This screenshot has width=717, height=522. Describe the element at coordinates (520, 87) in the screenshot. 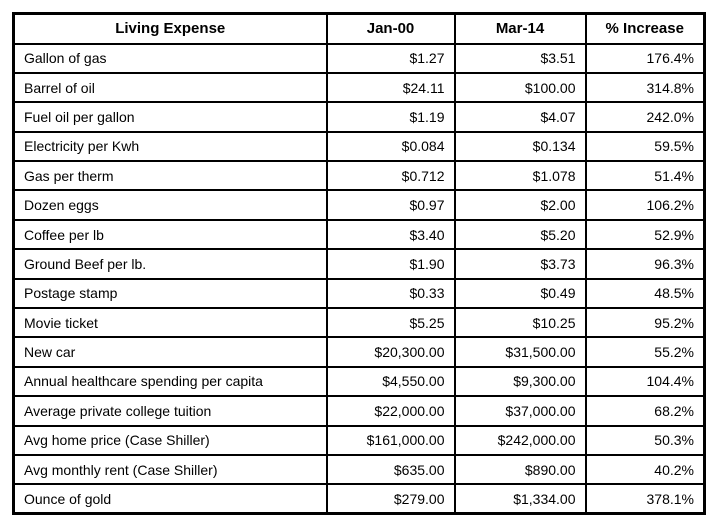

I see `mar-14-value-cell: $100.00` at that location.